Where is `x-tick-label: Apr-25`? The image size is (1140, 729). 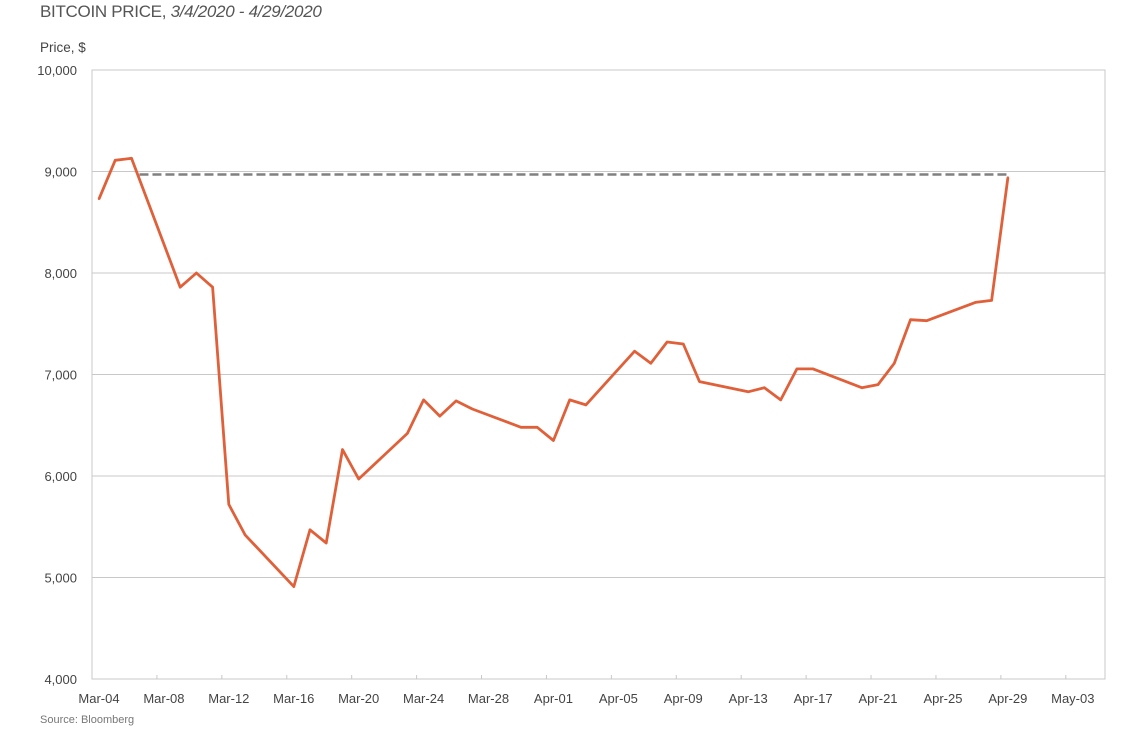
x-tick-label: Apr-25 is located at coordinates (942, 698).